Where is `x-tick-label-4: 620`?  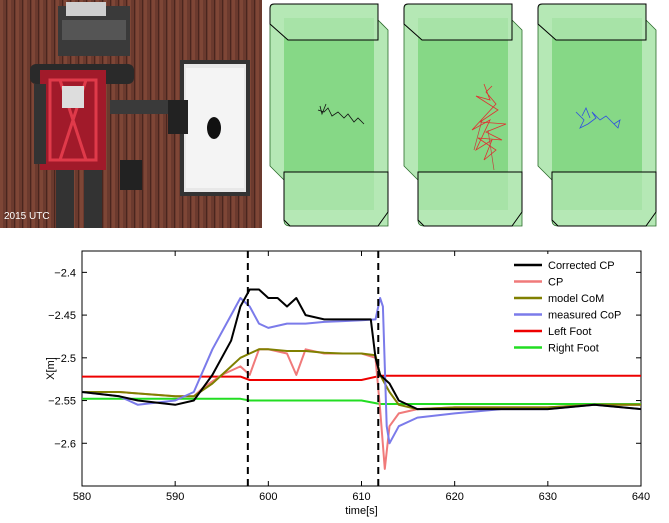 x-tick-label-4: 620 is located at coordinates (454, 497).